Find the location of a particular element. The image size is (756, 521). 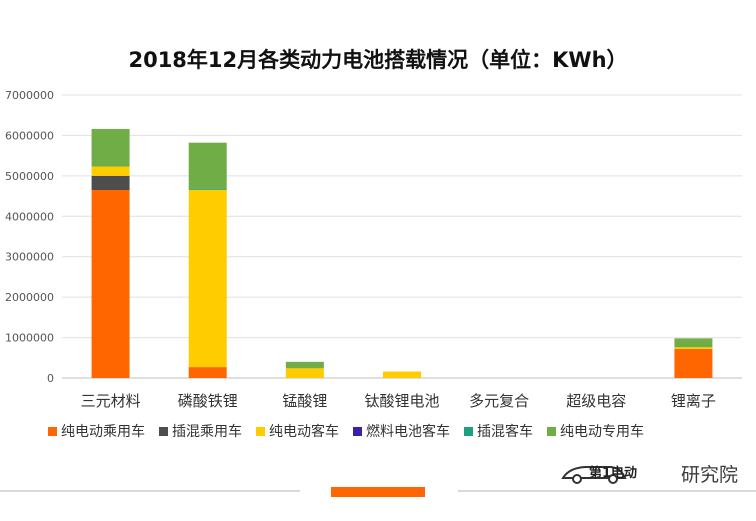

legend-entry: 纯电动专用车 is located at coordinates (602, 431).